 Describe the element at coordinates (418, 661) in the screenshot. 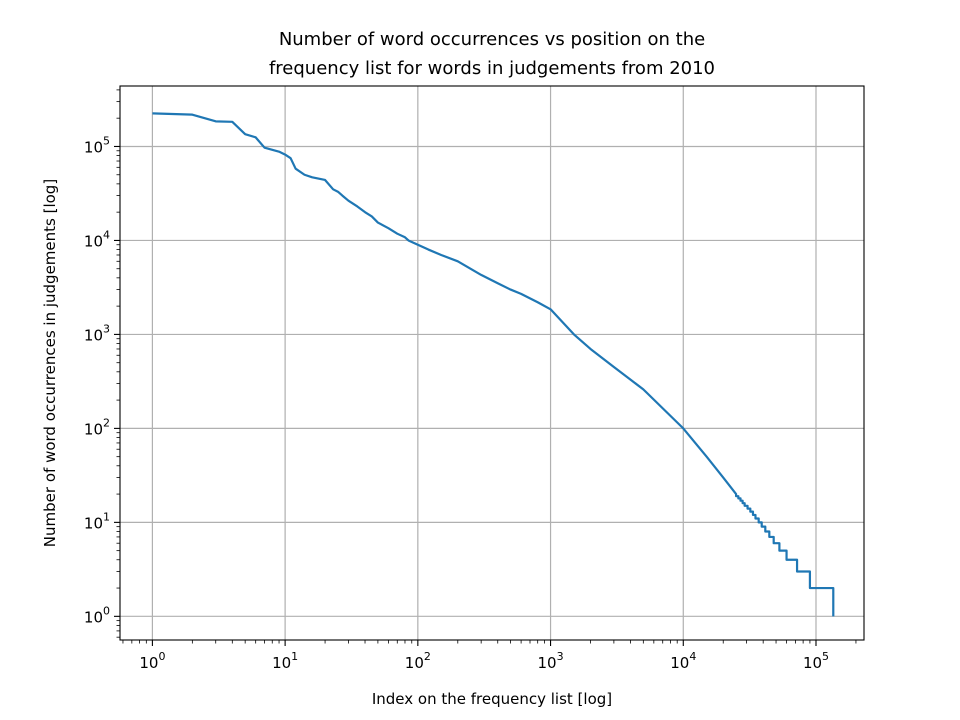

I see `x-tick-label: 10²` at that location.